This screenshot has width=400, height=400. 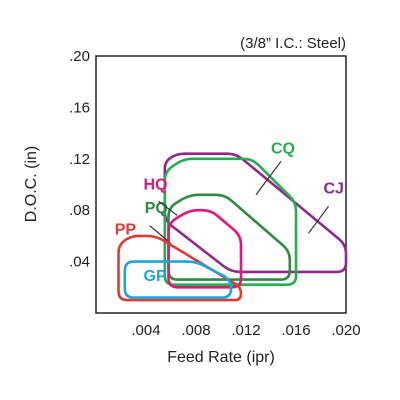 I want to click on grade-label-pq: PQ, so click(x=156, y=208).